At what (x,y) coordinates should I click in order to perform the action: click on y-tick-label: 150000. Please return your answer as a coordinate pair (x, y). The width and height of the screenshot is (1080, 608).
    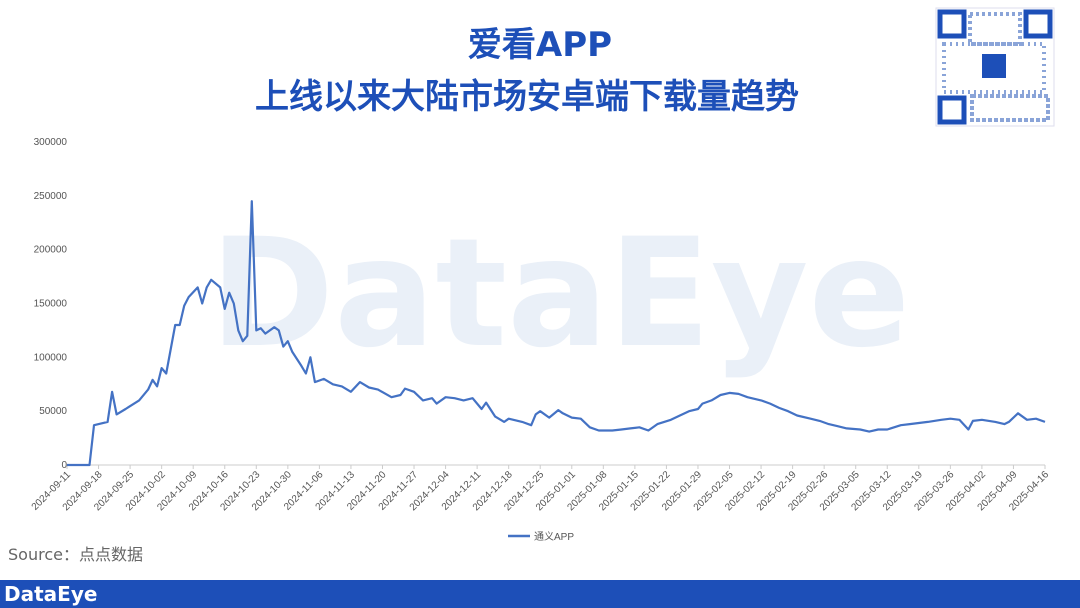
    Looking at the image, I should click on (51, 304).